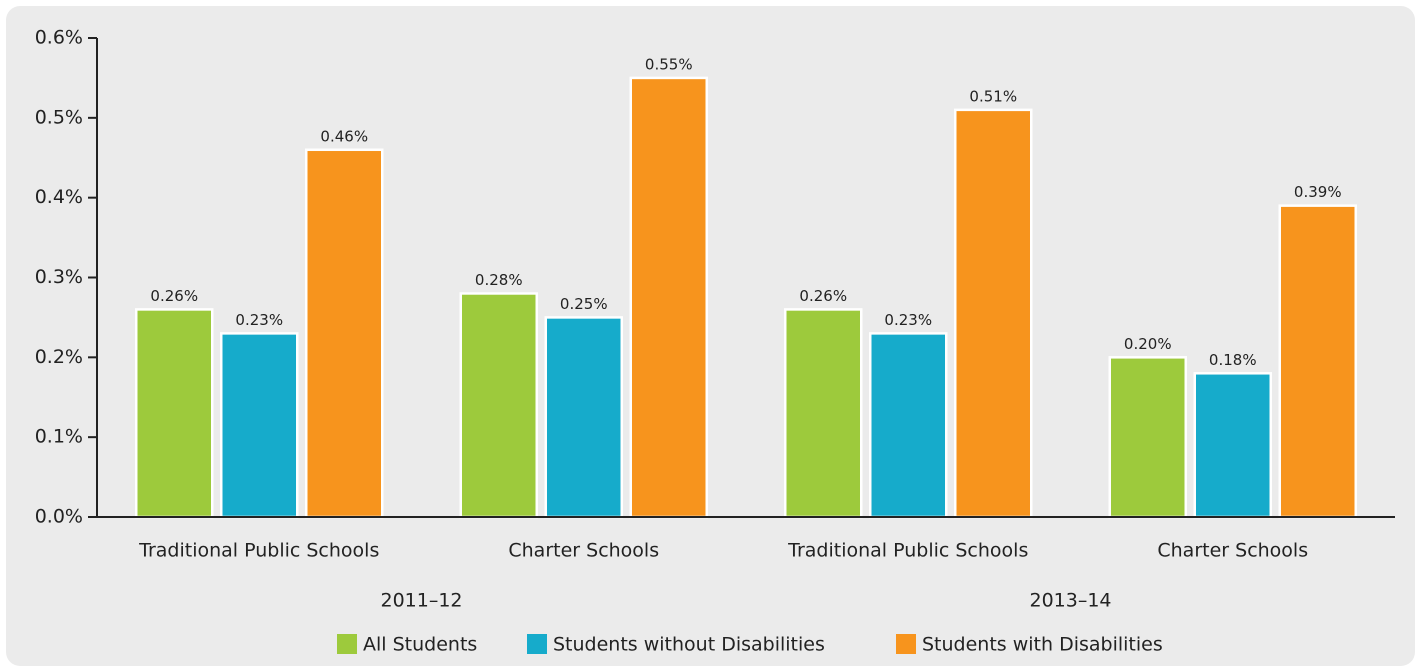 This screenshot has width=1421, height=672. I want to click on legend-label: Students without Disabilities, so click(689, 645).